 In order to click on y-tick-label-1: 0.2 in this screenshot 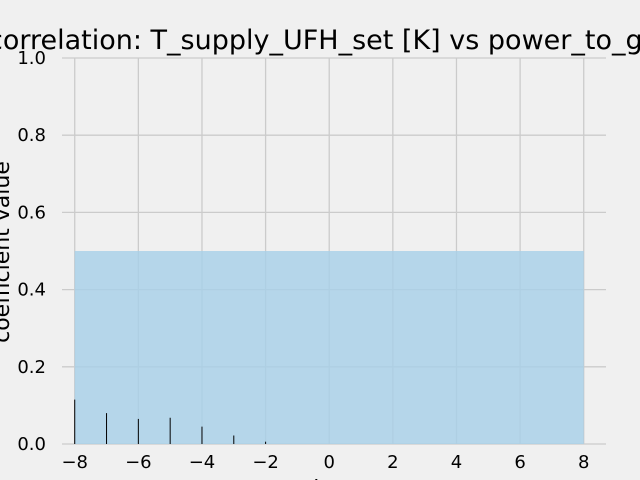, I will do `click(31, 367)`.